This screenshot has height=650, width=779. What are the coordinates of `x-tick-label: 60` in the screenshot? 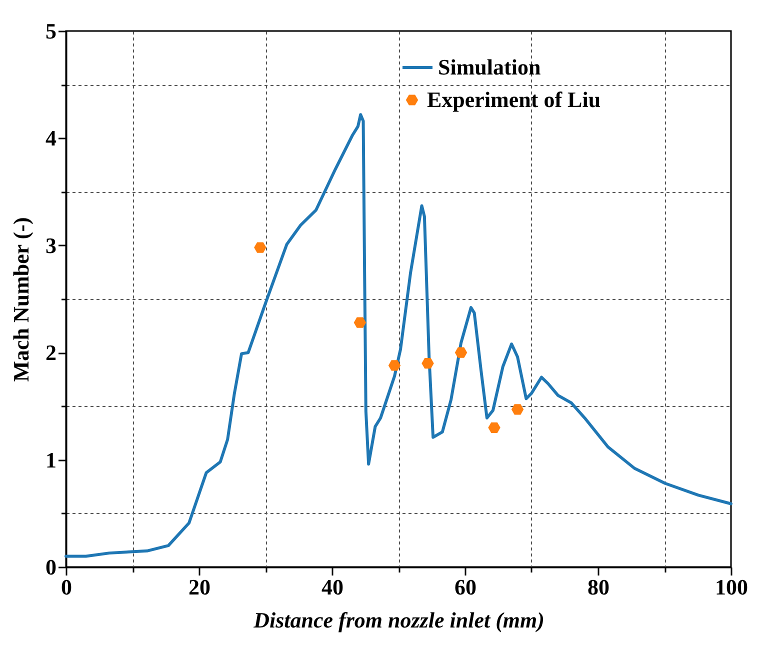 It's located at (465, 587).